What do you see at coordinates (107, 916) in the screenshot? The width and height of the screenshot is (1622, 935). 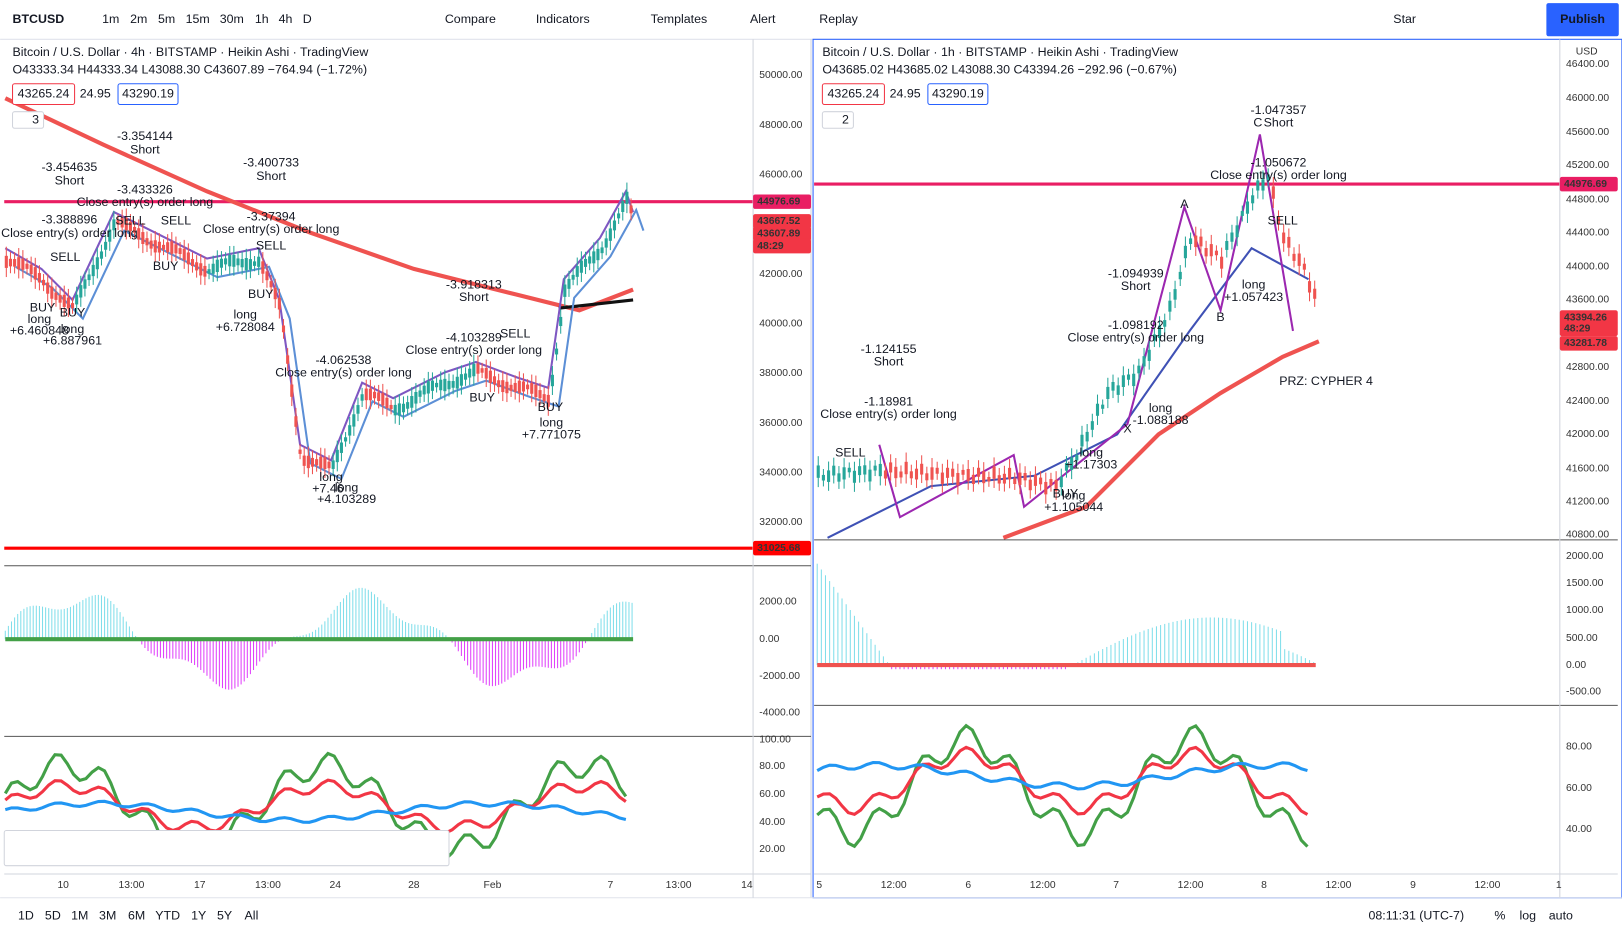 I see `range-button: 3M` at bounding box center [107, 916].